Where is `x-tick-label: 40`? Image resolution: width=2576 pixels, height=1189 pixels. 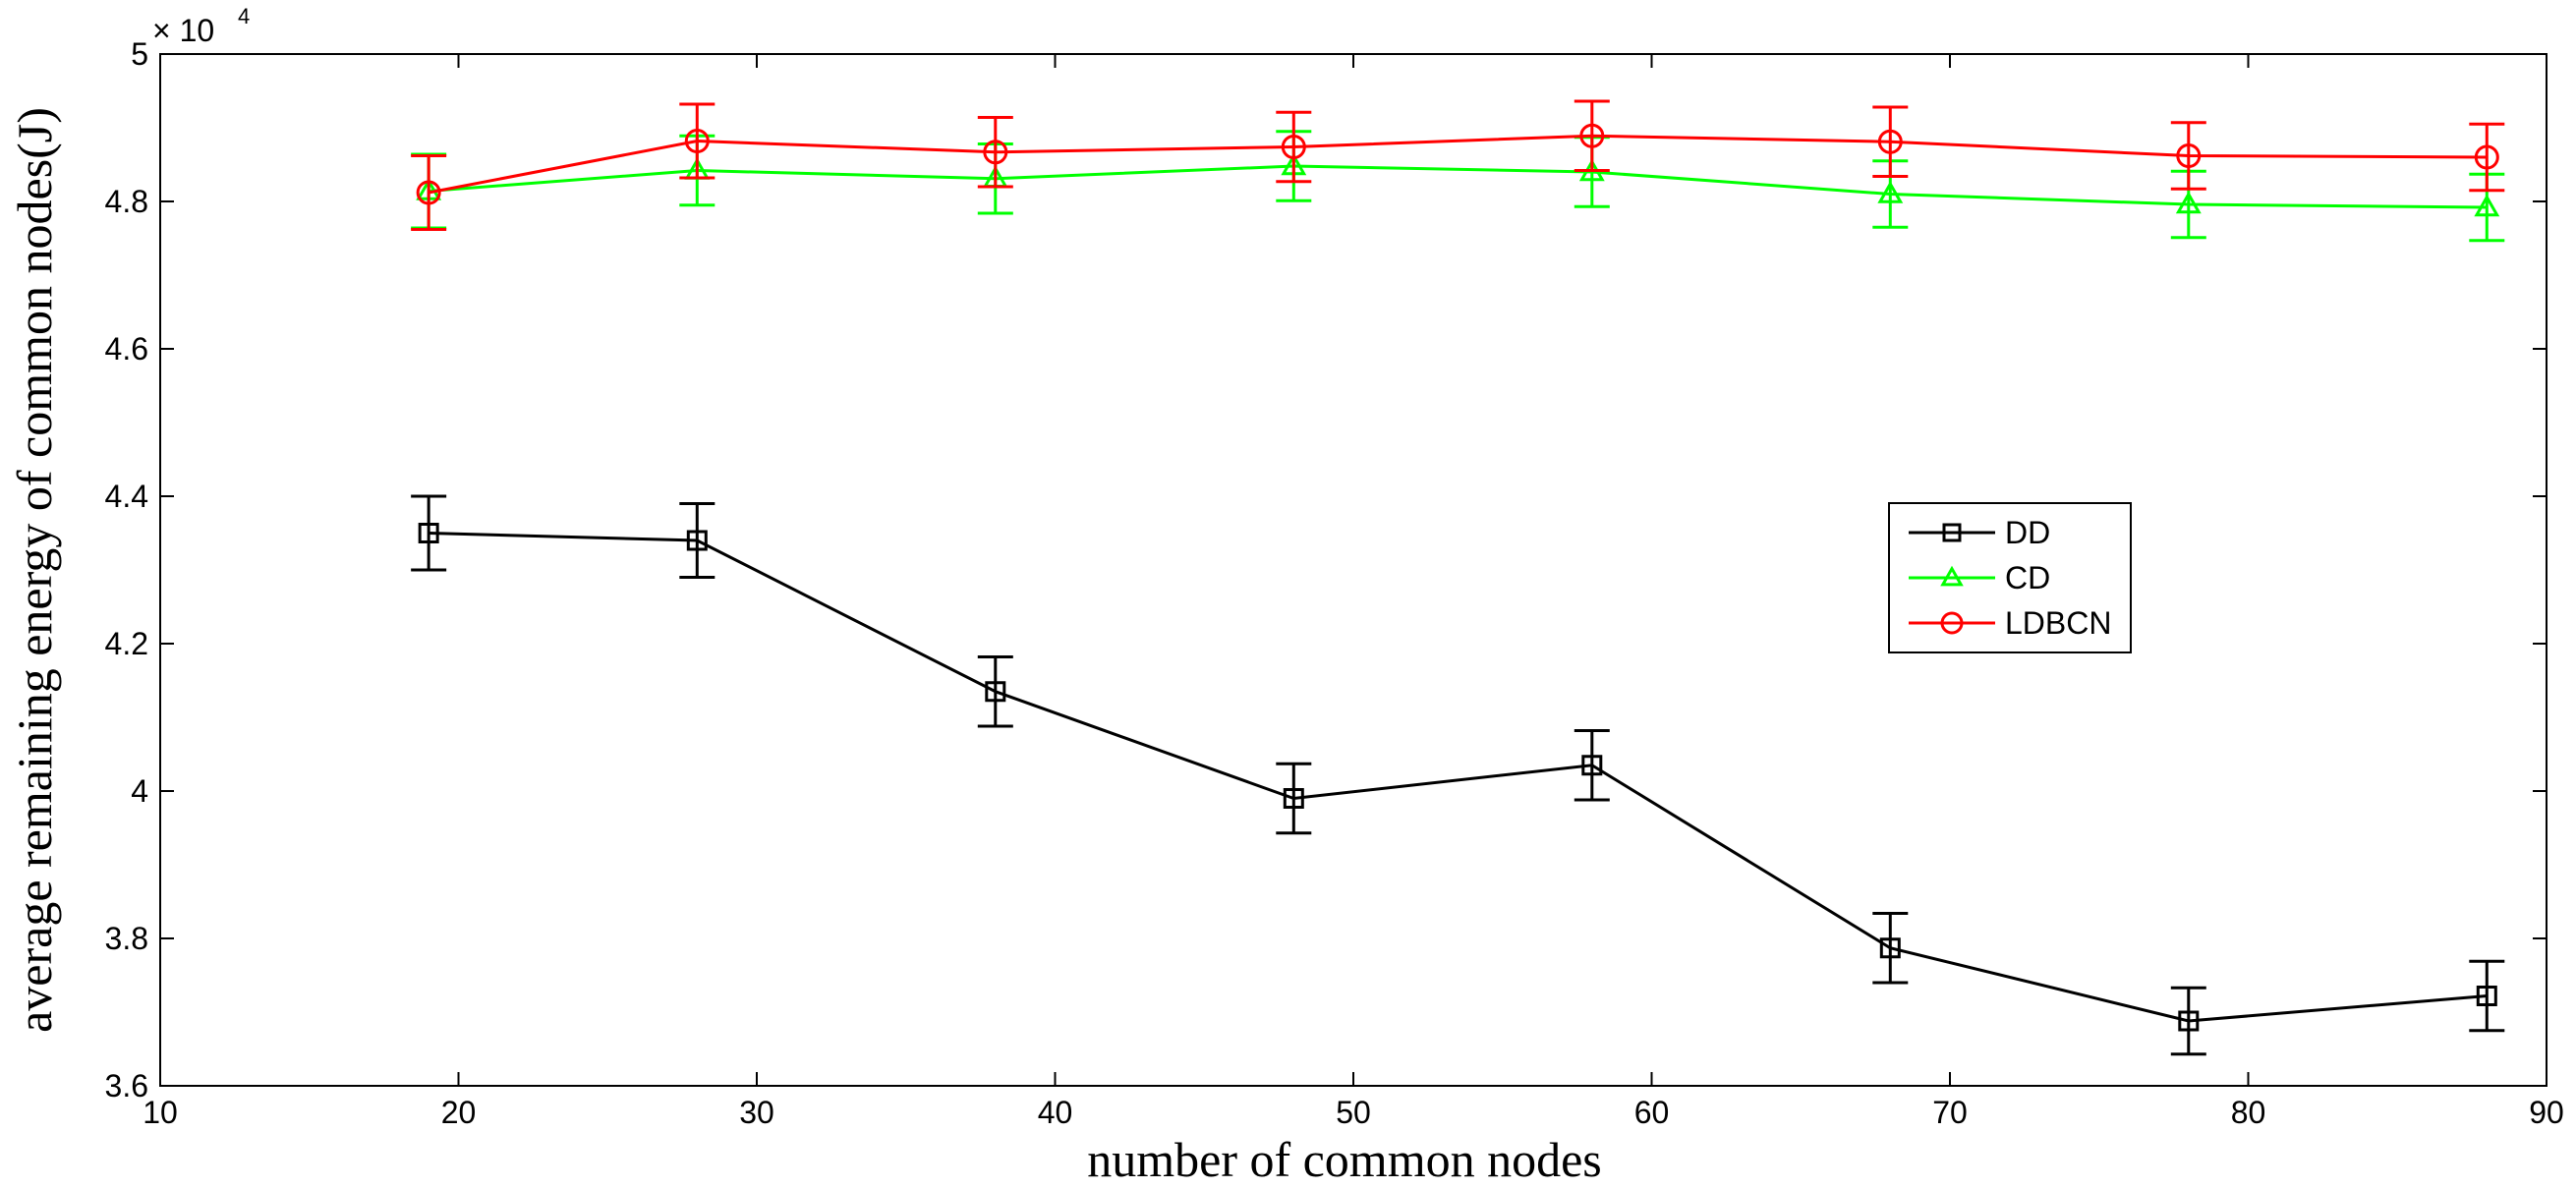 x-tick-label: 40 is located at coordinates (1056, 1112).